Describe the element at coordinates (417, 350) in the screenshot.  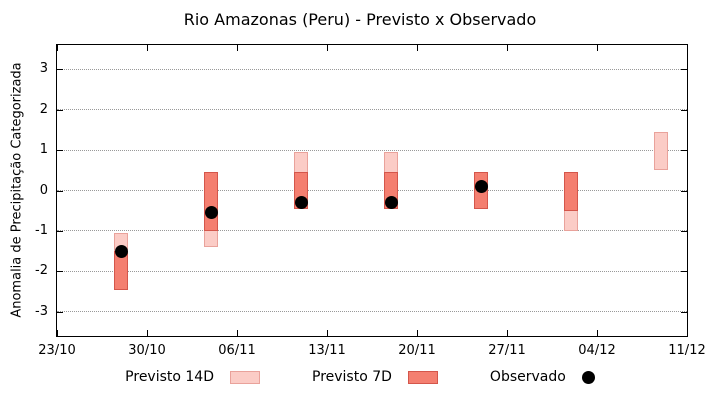
I see `x-tick-label: 20/11` at that location.